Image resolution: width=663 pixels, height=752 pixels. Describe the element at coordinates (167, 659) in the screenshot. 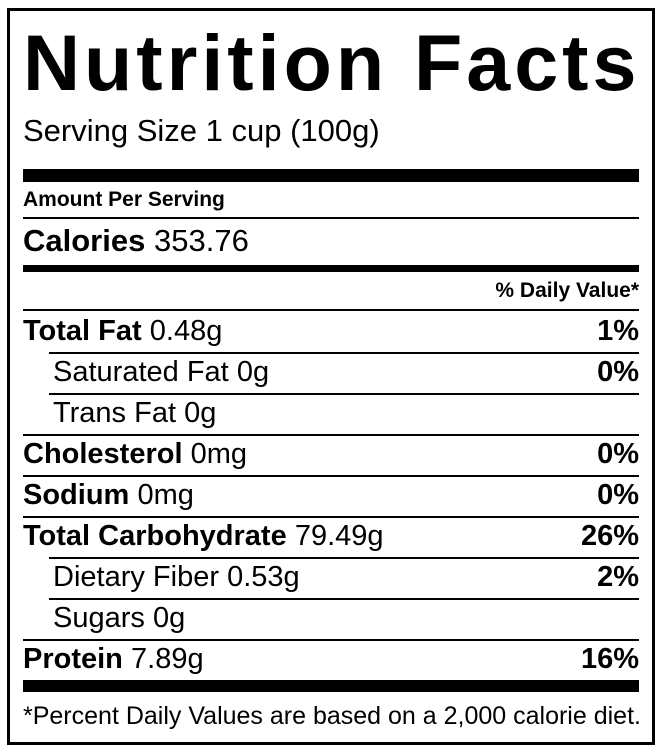

I see `nutrient-amount: 7.89g` at that location.